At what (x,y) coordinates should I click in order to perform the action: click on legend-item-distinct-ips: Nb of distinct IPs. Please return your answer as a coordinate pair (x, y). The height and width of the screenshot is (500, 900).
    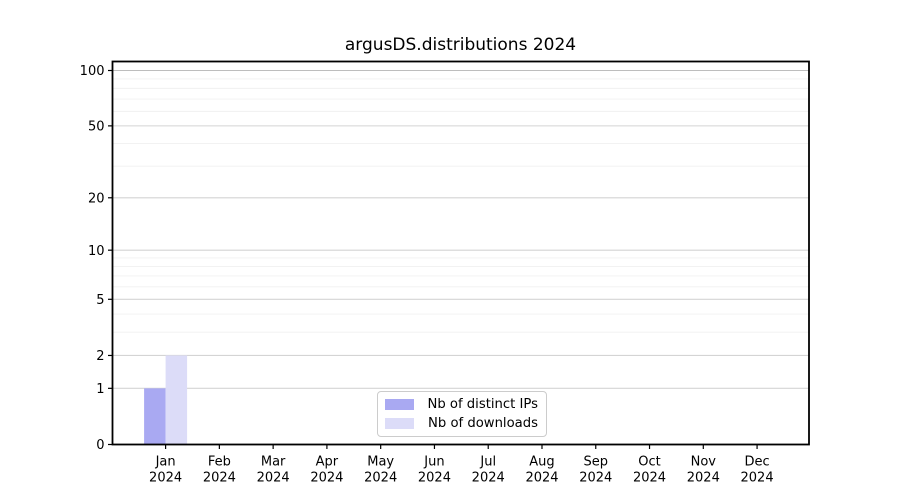
    Looking at the image, I should click on (461, 405).